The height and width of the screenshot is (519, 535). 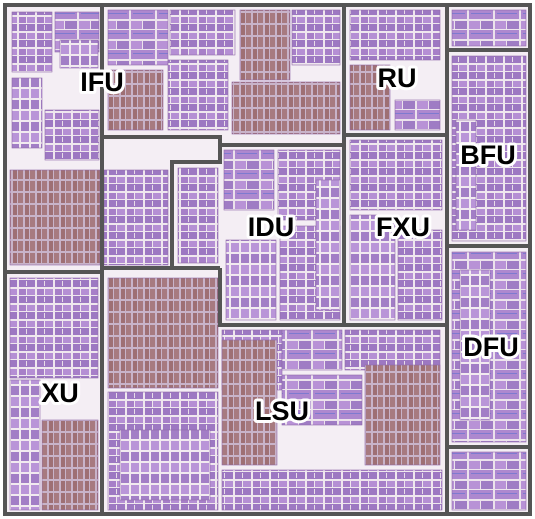 I want to click on boundary-ifu-idu, so click(x=162, y=201).